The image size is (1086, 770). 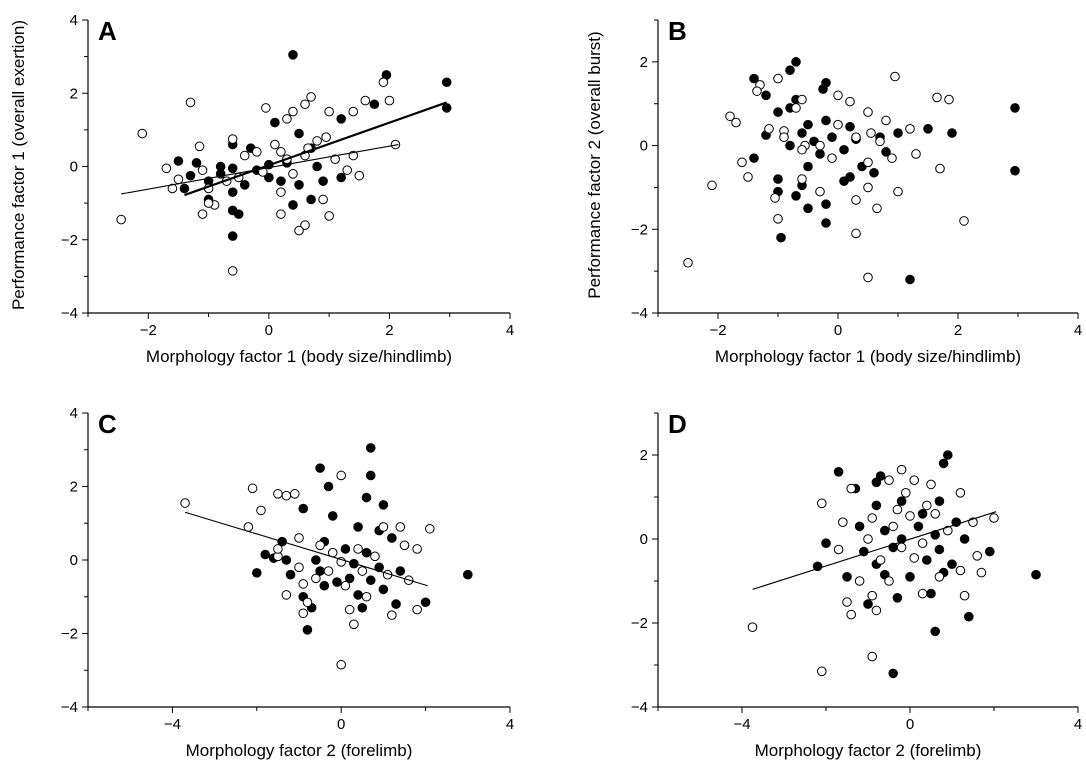 What do you see at coordinates (172, 724) in the screenshot?
I see `x-tick-label-c: −4` at bounding box center [172, 724].